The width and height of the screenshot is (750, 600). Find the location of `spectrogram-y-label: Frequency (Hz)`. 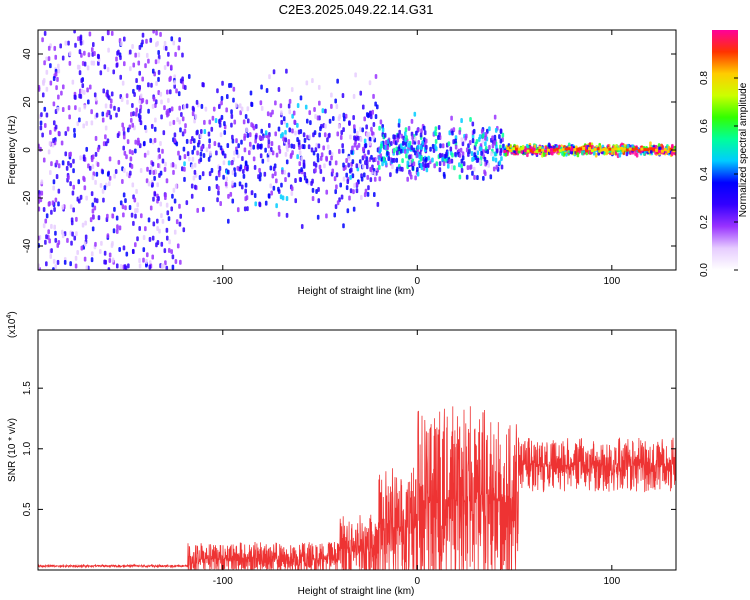

spectrogram-y-label: Frequency (Hz) is located at coordinates (12, 150).